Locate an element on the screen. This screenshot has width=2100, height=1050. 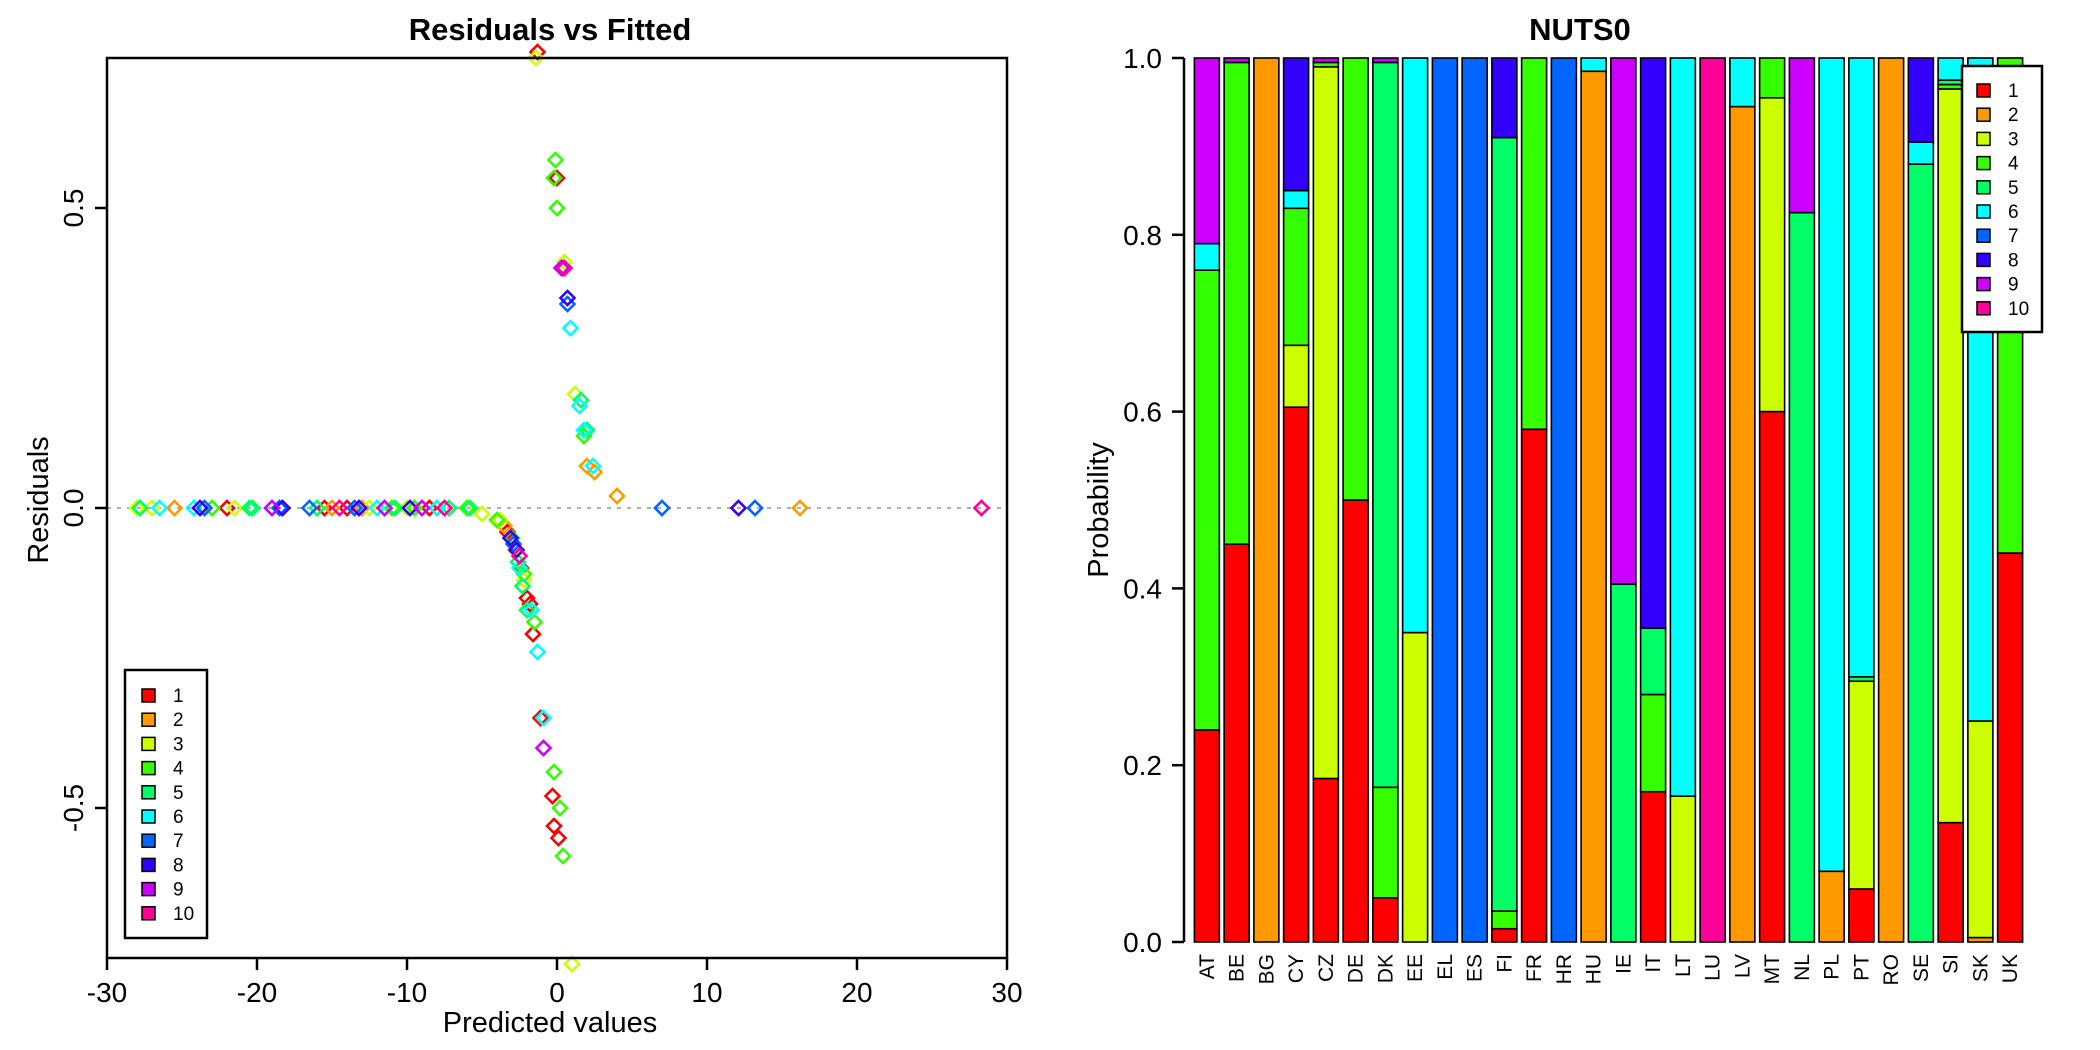
bar-y-tick-label: 0.2 is located at coordinates (1142, 765).